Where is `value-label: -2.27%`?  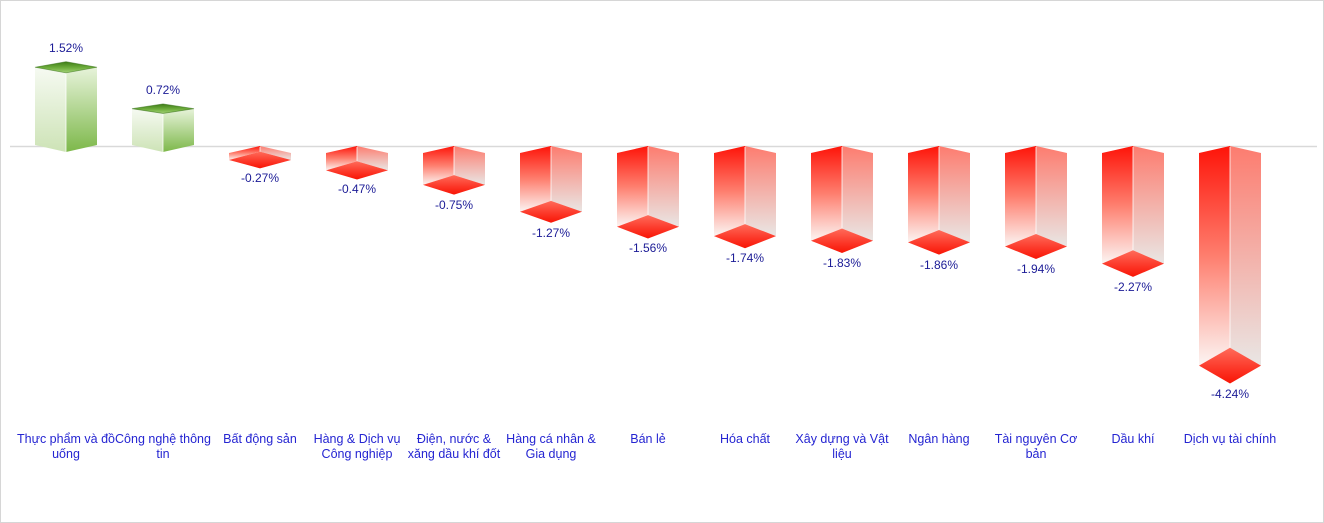
value-label: -2.27% is located at coordinates (1133, 286).